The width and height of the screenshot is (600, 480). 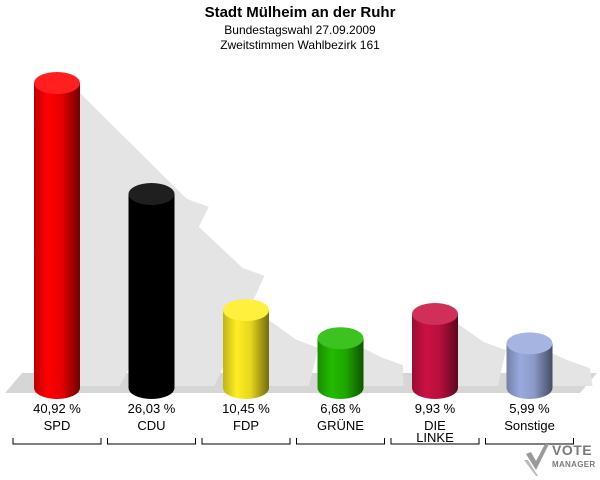 What do you see at coordinates (574, 464) in the screenshot?
I see `logo-text-manager: MANAGER` at bounding box center [574, 464].